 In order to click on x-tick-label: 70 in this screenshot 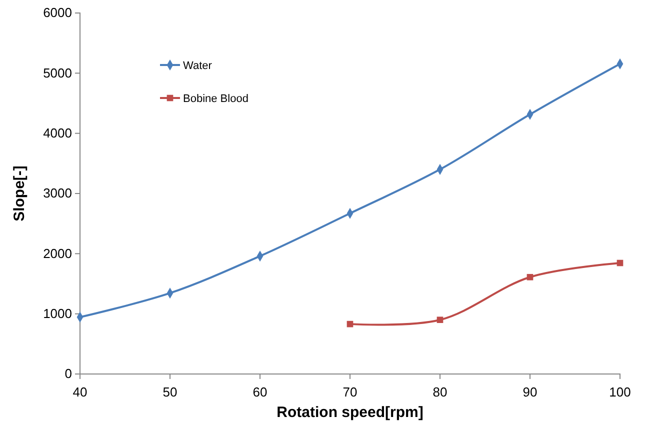, I will do `click(350, 392)`.